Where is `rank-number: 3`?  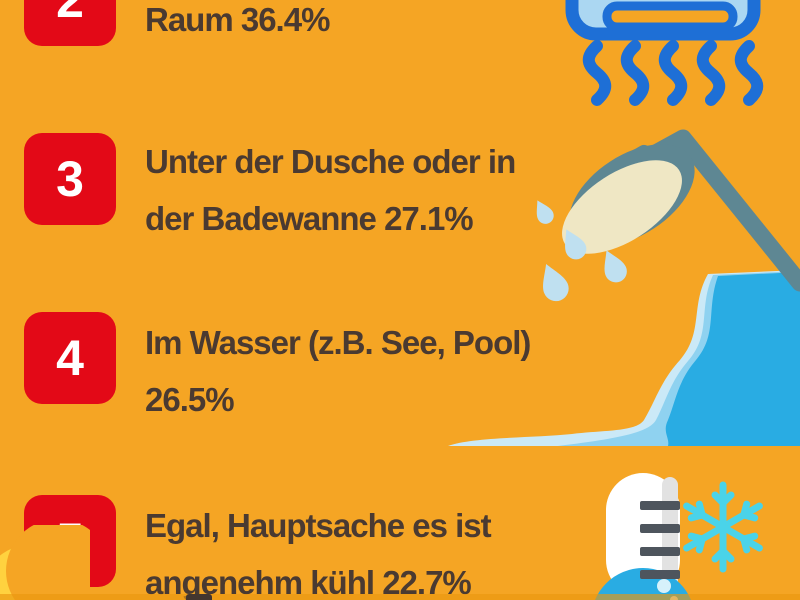 rank-number: 3 is located at coordinates (70, 179).